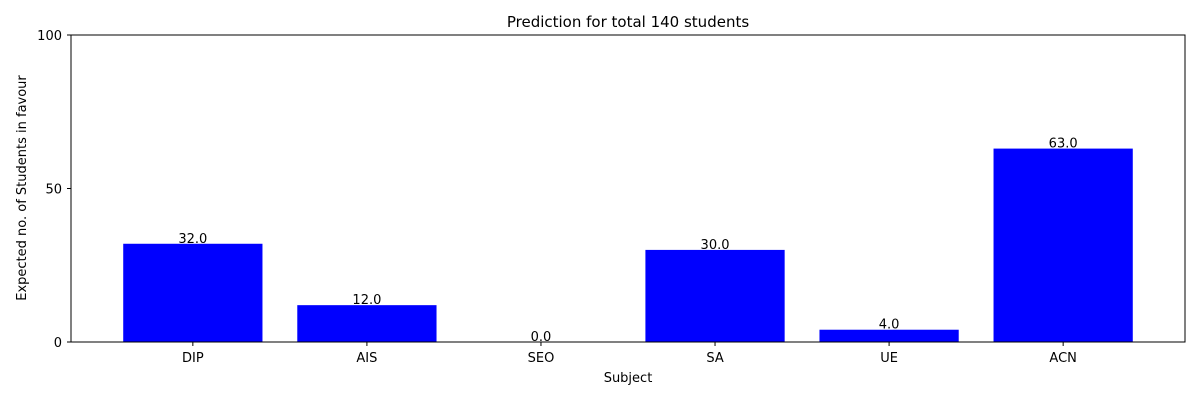 This screenshot has width=1200, height=400. What do you see at coordinates (22, 188) in the screenshot?
I see `y-axis-label: Expected no. of Students in favour` at bounding box center [22, 188].